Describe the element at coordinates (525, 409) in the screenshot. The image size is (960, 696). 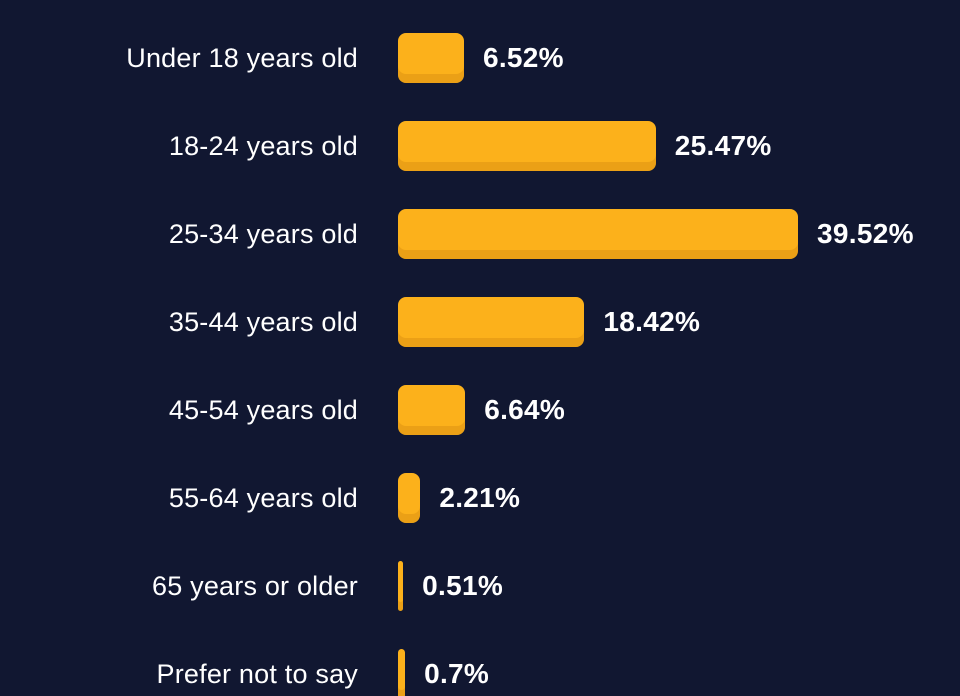
I see `value-label: 6.64%` at that location.